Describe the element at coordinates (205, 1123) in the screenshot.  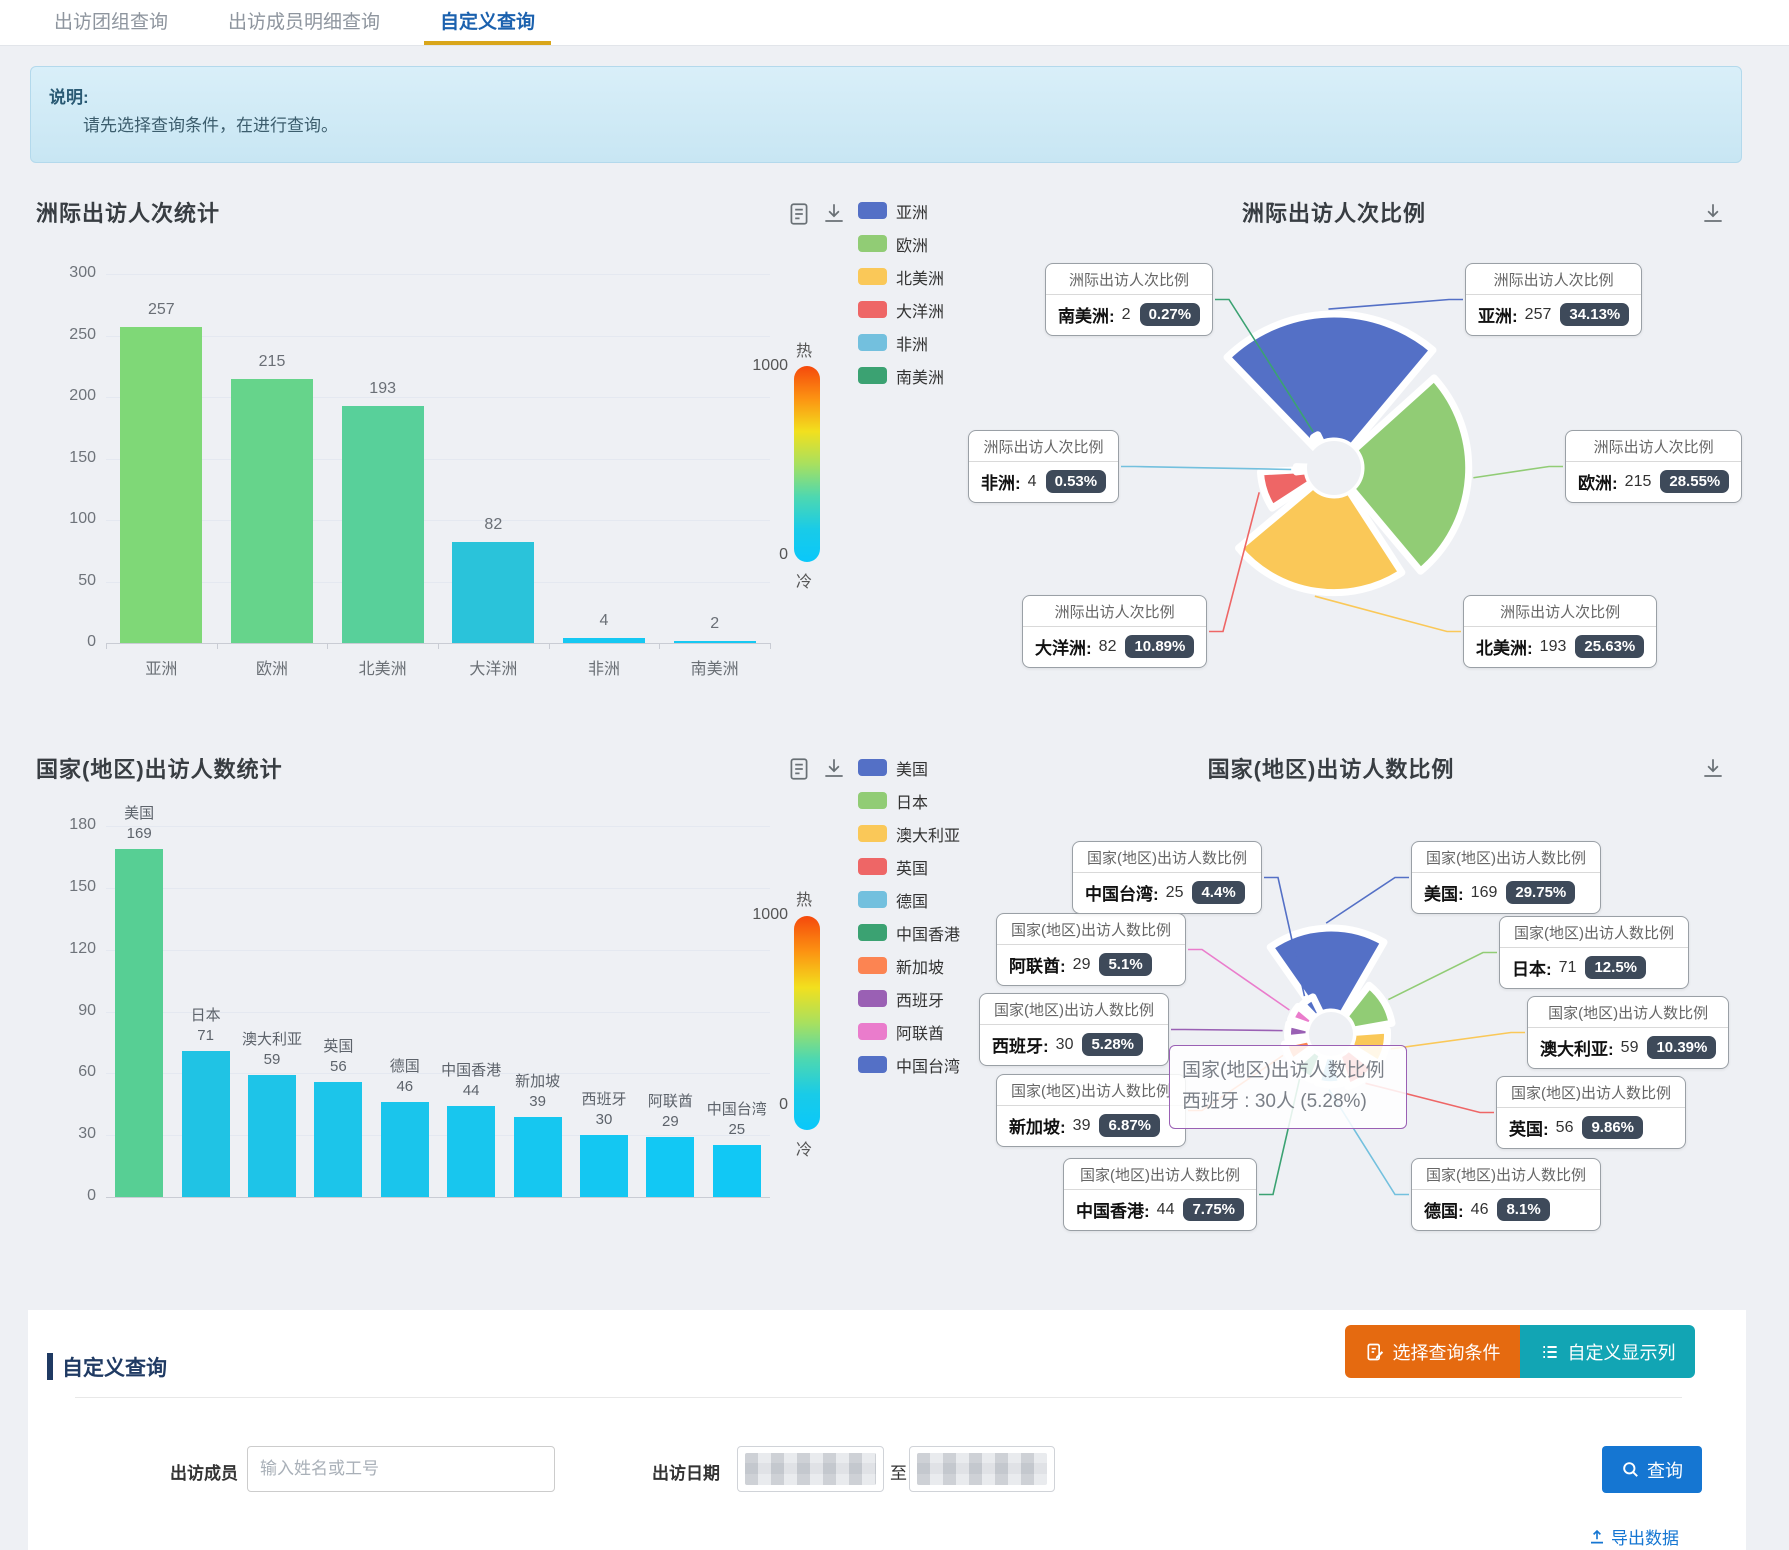
I see `country_bar-bar-日本` at that location.